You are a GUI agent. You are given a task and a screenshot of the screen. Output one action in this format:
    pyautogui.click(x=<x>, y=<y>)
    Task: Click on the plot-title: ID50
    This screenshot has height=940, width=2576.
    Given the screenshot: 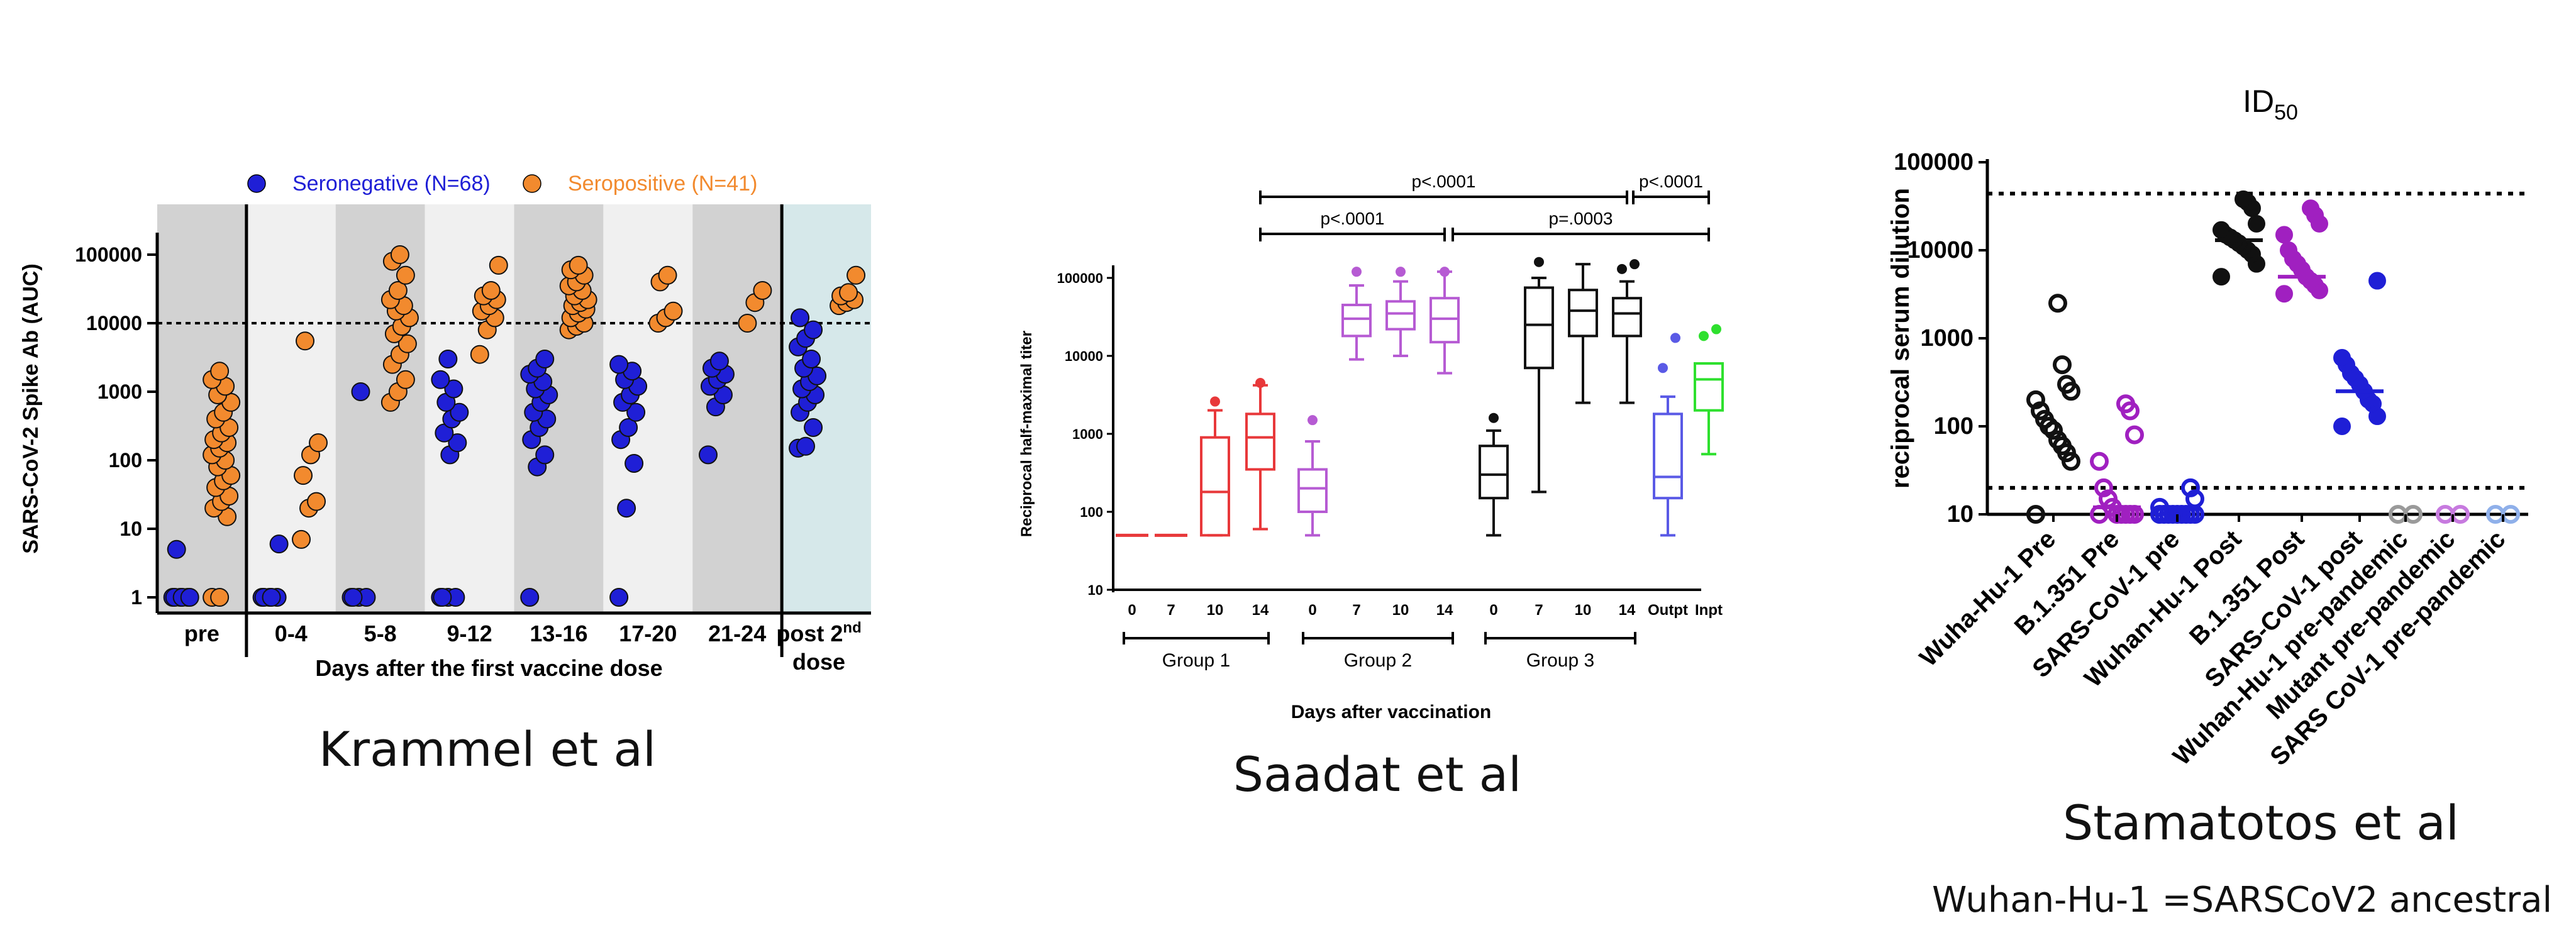 What is the action you would take?
    pyautogui.click(x=2270, y=104)
    